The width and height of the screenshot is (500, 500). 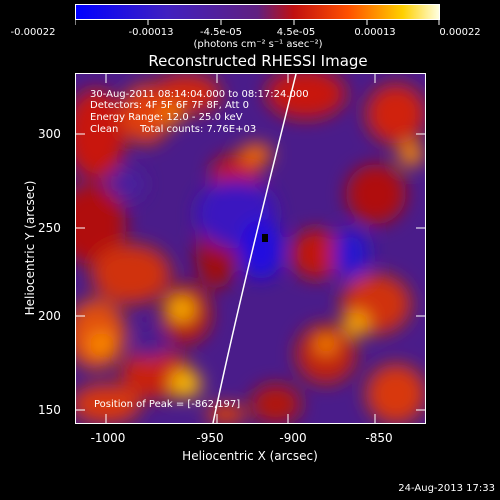 What do you see at coordinates (210, 438) in the screenshot?
I see `x-tick-label: -950` at bounding box center [210, 438].